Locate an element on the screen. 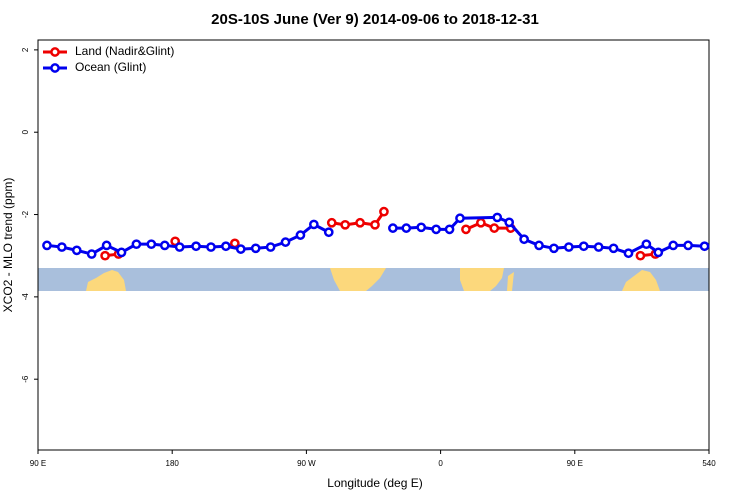  legend-label: Ocean (Glint) is located at coordinates (110, 67).